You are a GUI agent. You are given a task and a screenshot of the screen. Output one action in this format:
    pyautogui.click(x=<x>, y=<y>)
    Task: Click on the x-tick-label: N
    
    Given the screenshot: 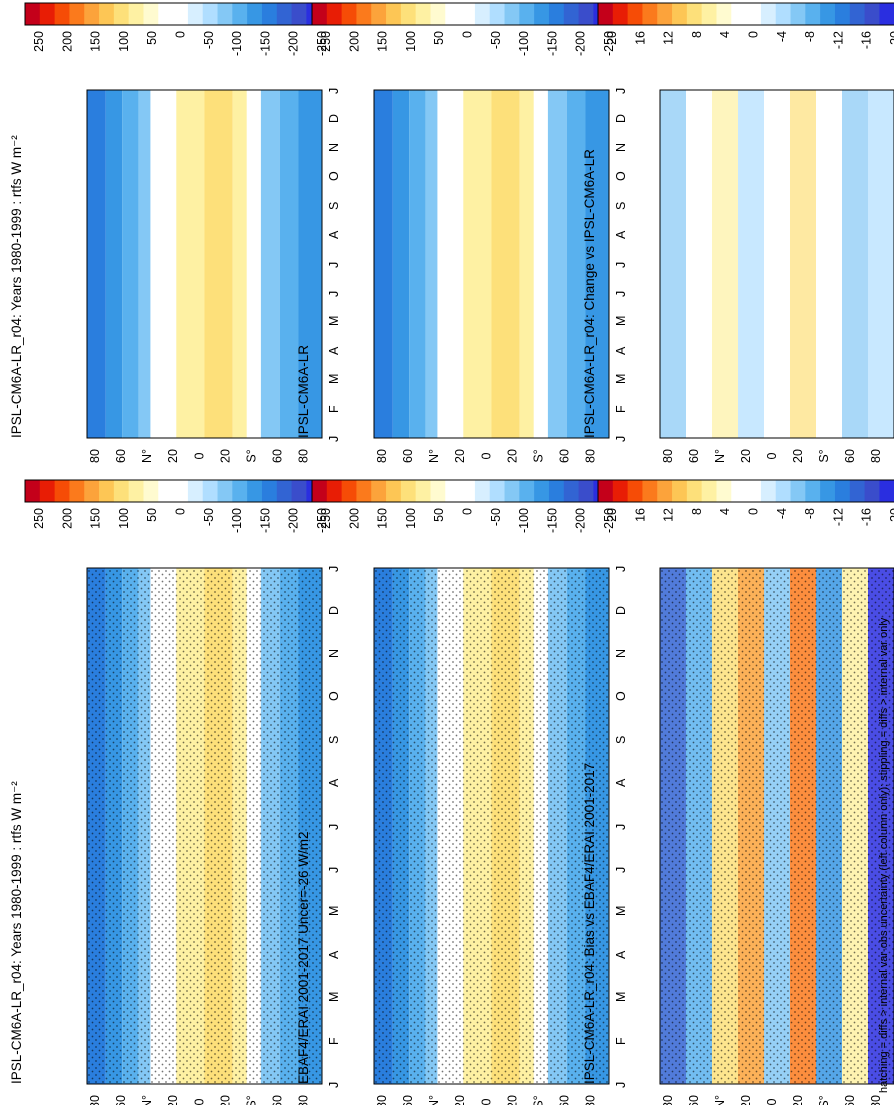 What is the action you would take?
    pyautogui.click(x=334, y=147)
    